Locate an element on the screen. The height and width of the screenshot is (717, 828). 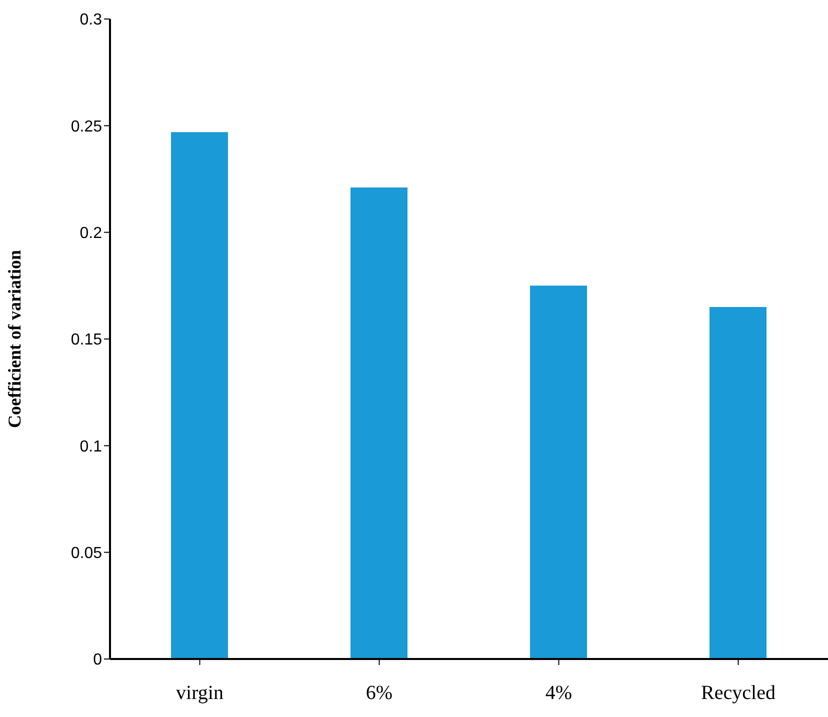
y-tick-label: 0.25 is located at coordinates (86, 127).